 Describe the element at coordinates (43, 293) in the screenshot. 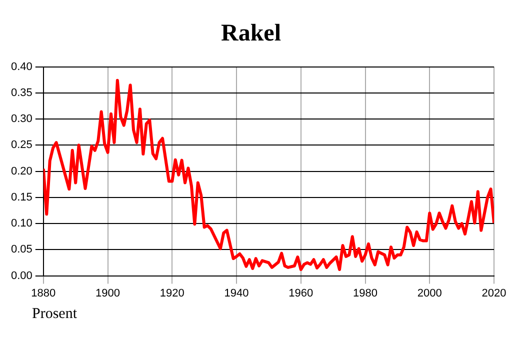

I see `x-tick-label: 1880` at that location.